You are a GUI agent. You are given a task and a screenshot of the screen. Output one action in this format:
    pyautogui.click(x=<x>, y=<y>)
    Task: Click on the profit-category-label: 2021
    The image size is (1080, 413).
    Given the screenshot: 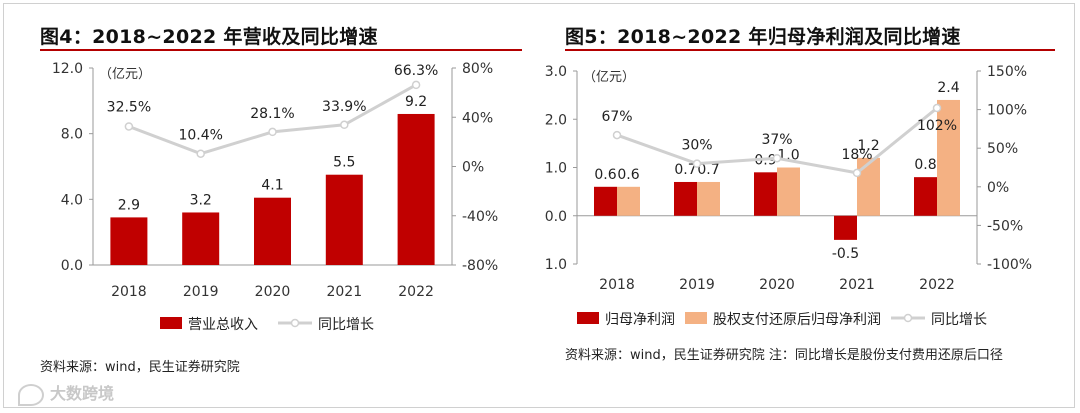 What is the action you would take?
    pyautogui.click(x=857, y=285)
    